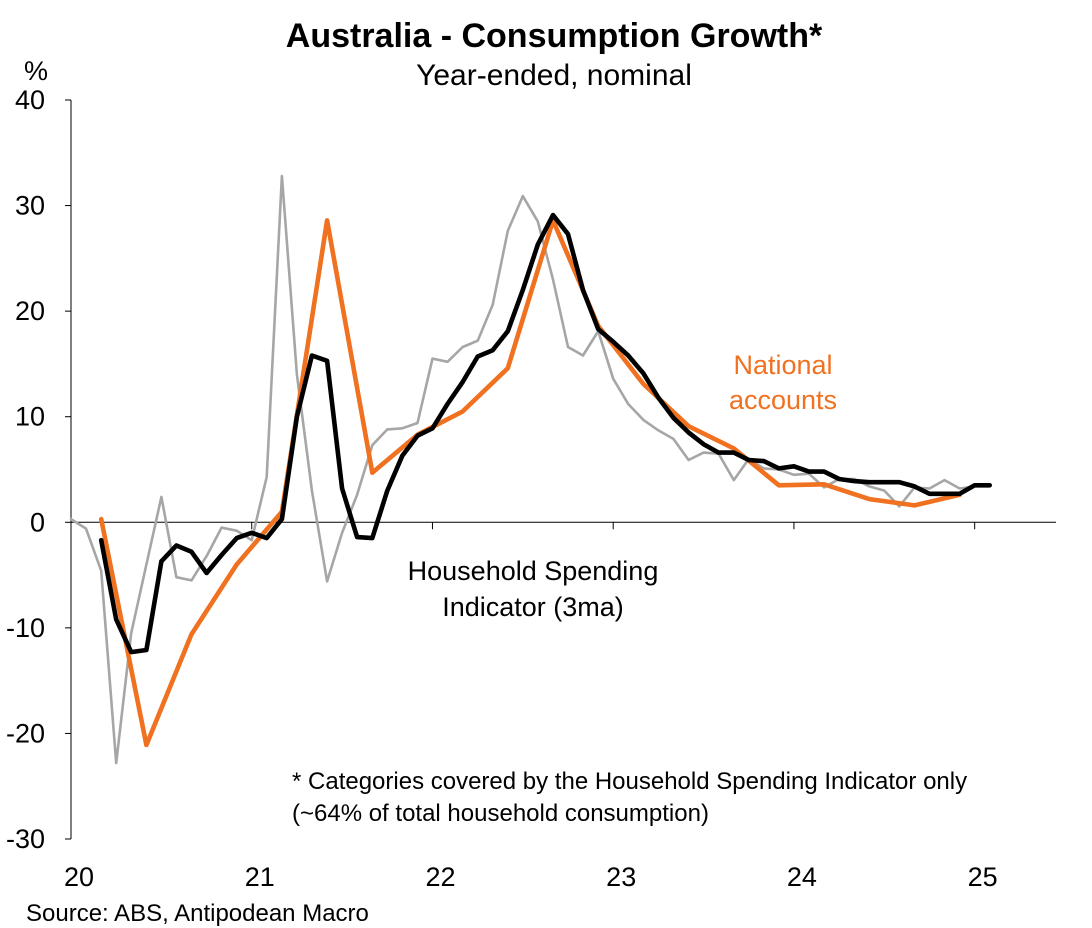 The height and width of the screenshot is (928, 1092). Describe the element at coordinates (30, 206) in the screenshot. I see `y-tick-label: 30` at that location.